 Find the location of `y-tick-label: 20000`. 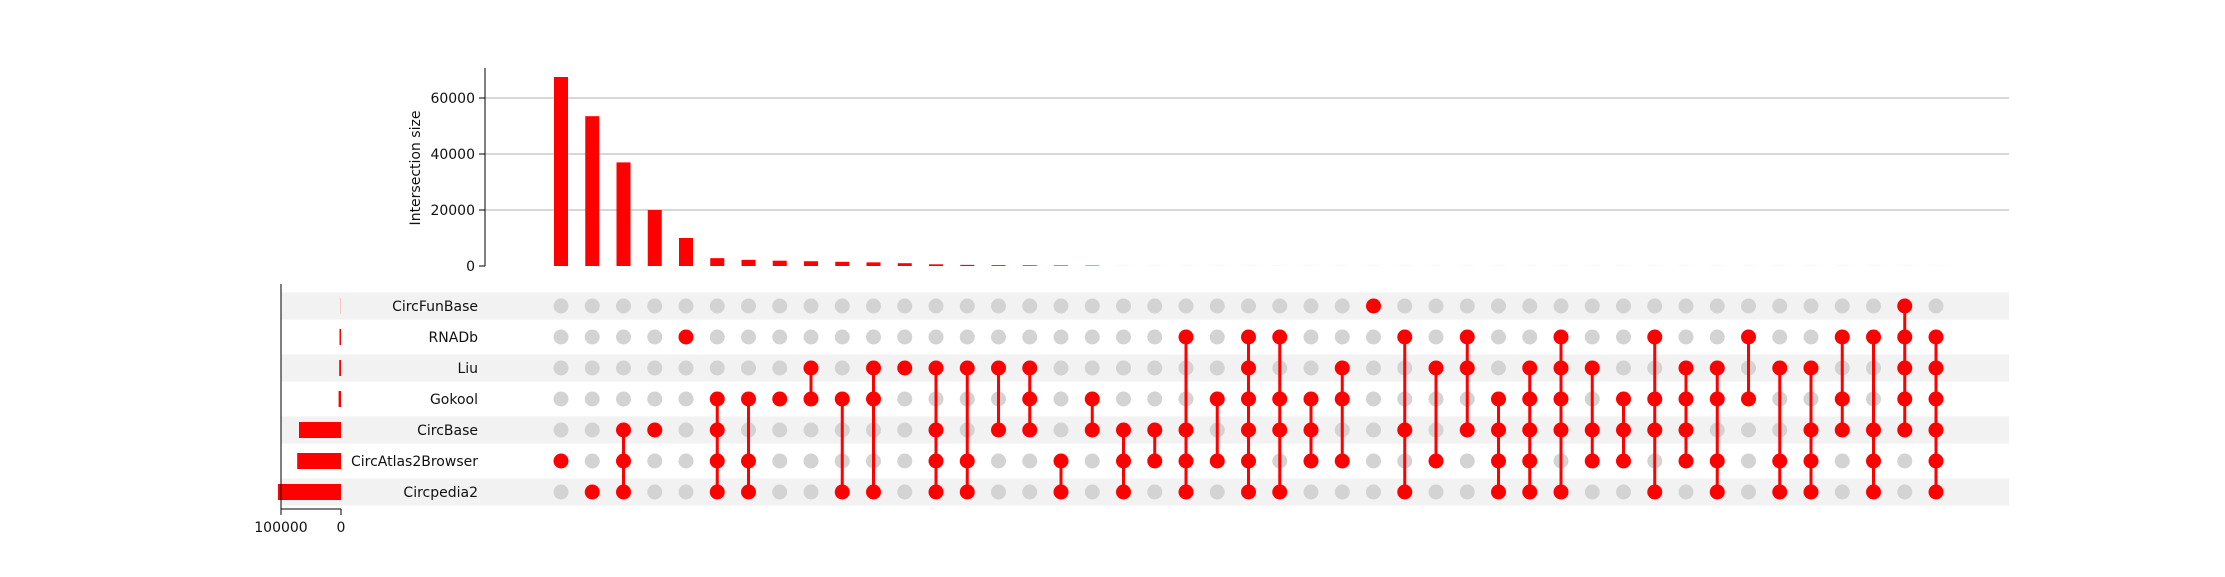

y-tick-label: 20000 is located at coordinates (452, 211).